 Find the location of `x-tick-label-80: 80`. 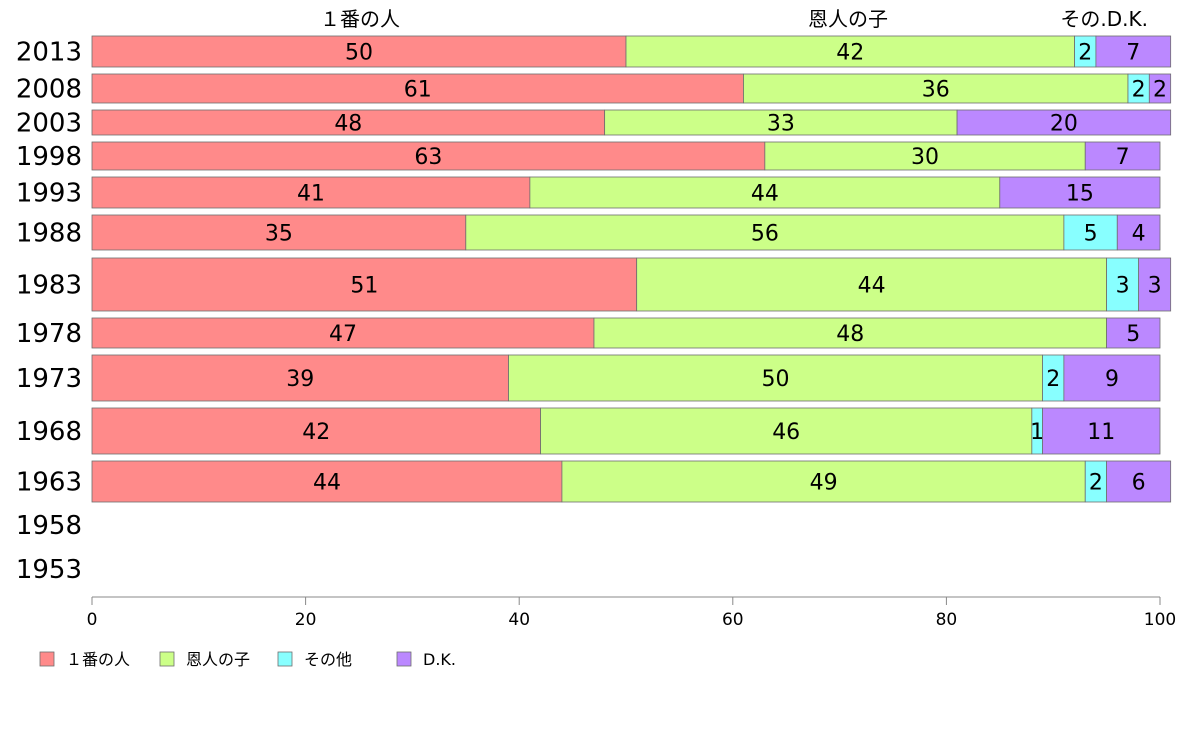

x-tick-label-80: 80 is located at coordinates (947, 620).